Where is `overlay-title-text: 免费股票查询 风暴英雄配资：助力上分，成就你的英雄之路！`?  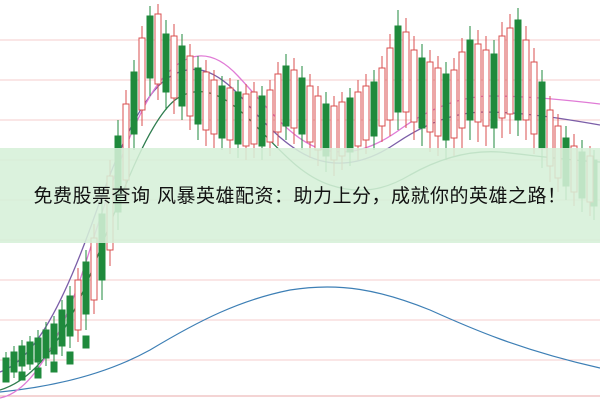 overlay-title-text: 免费股票查询 风暴英雄配资：助力上分，成就你的英雄之路！ is located at coordinates (300, 195).